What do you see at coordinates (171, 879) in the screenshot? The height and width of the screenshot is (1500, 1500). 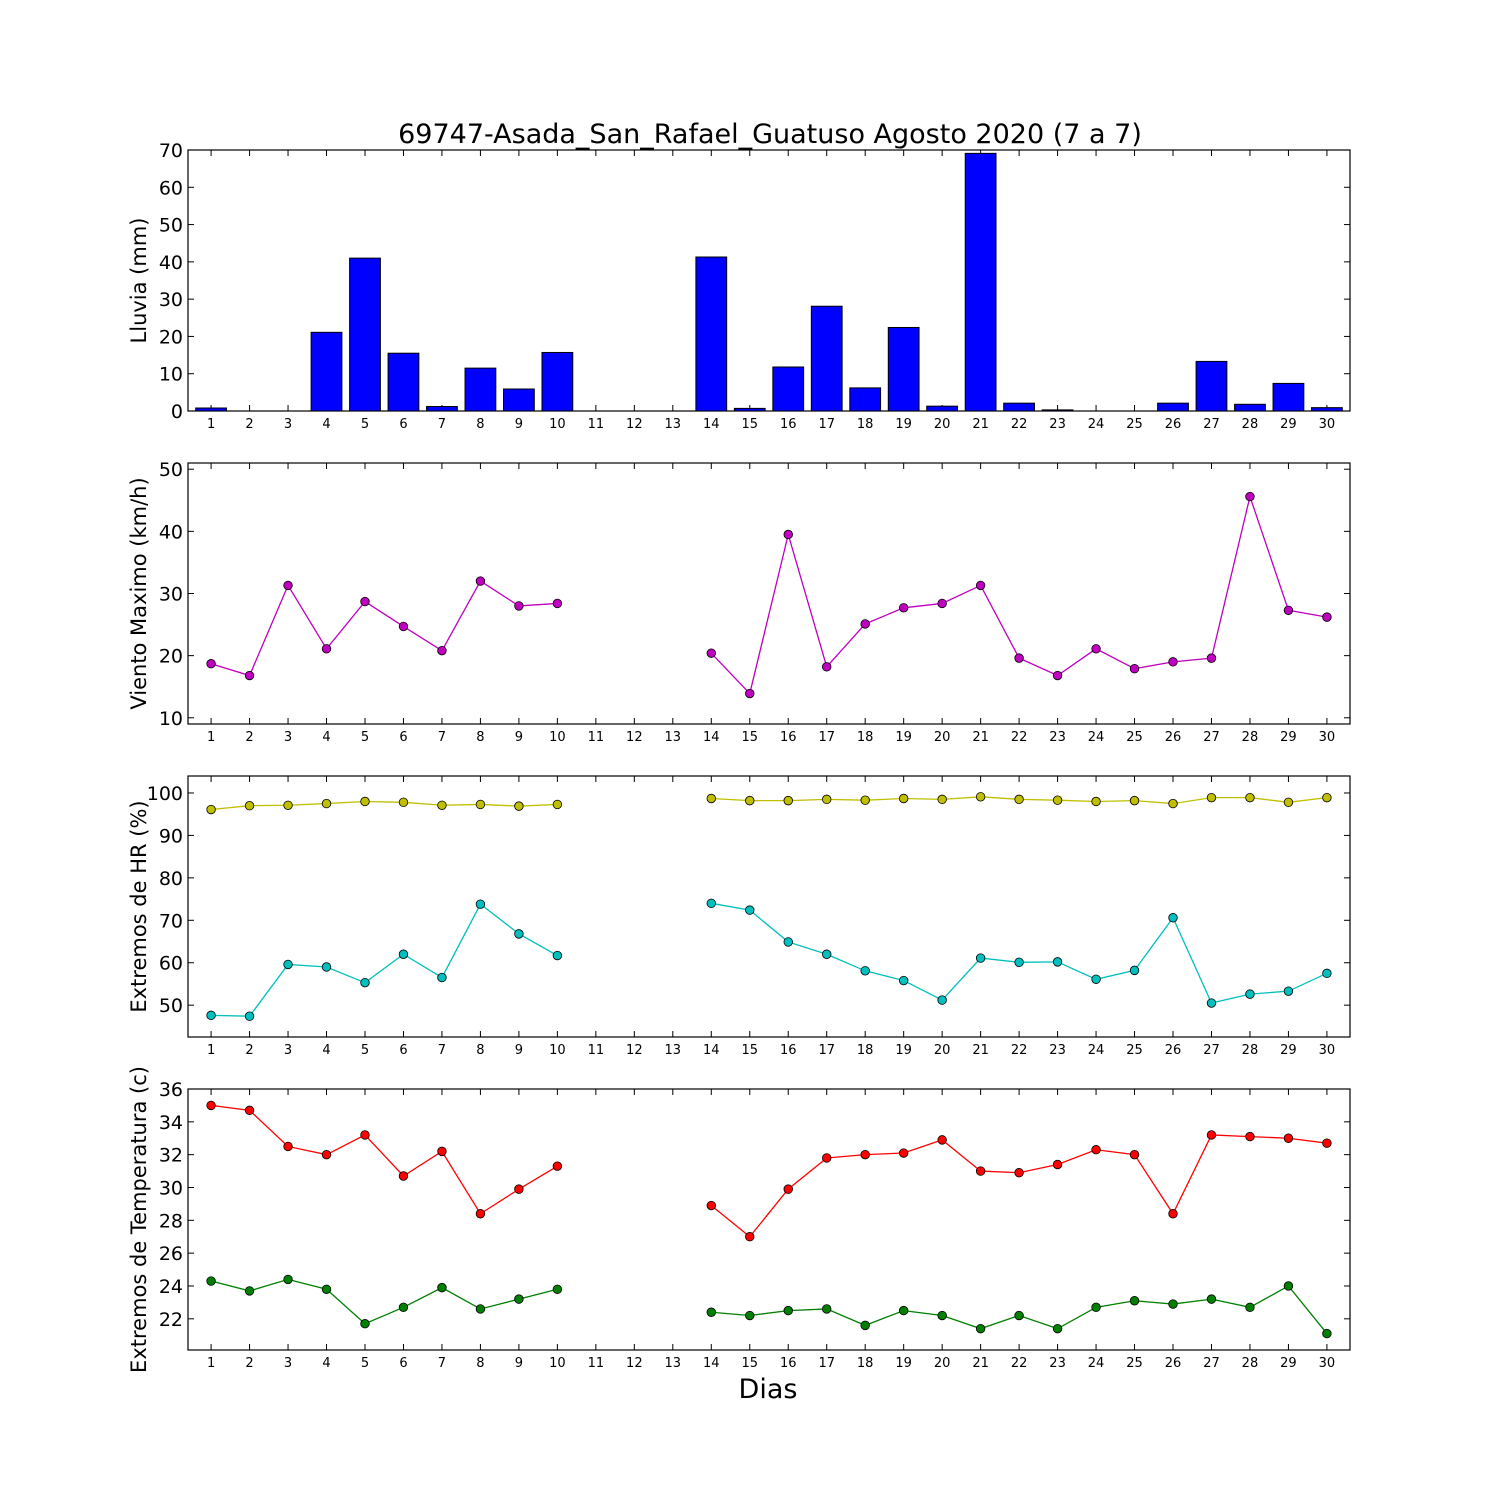 I see `y-tick-label: 80` at bounding box center [171, 879].